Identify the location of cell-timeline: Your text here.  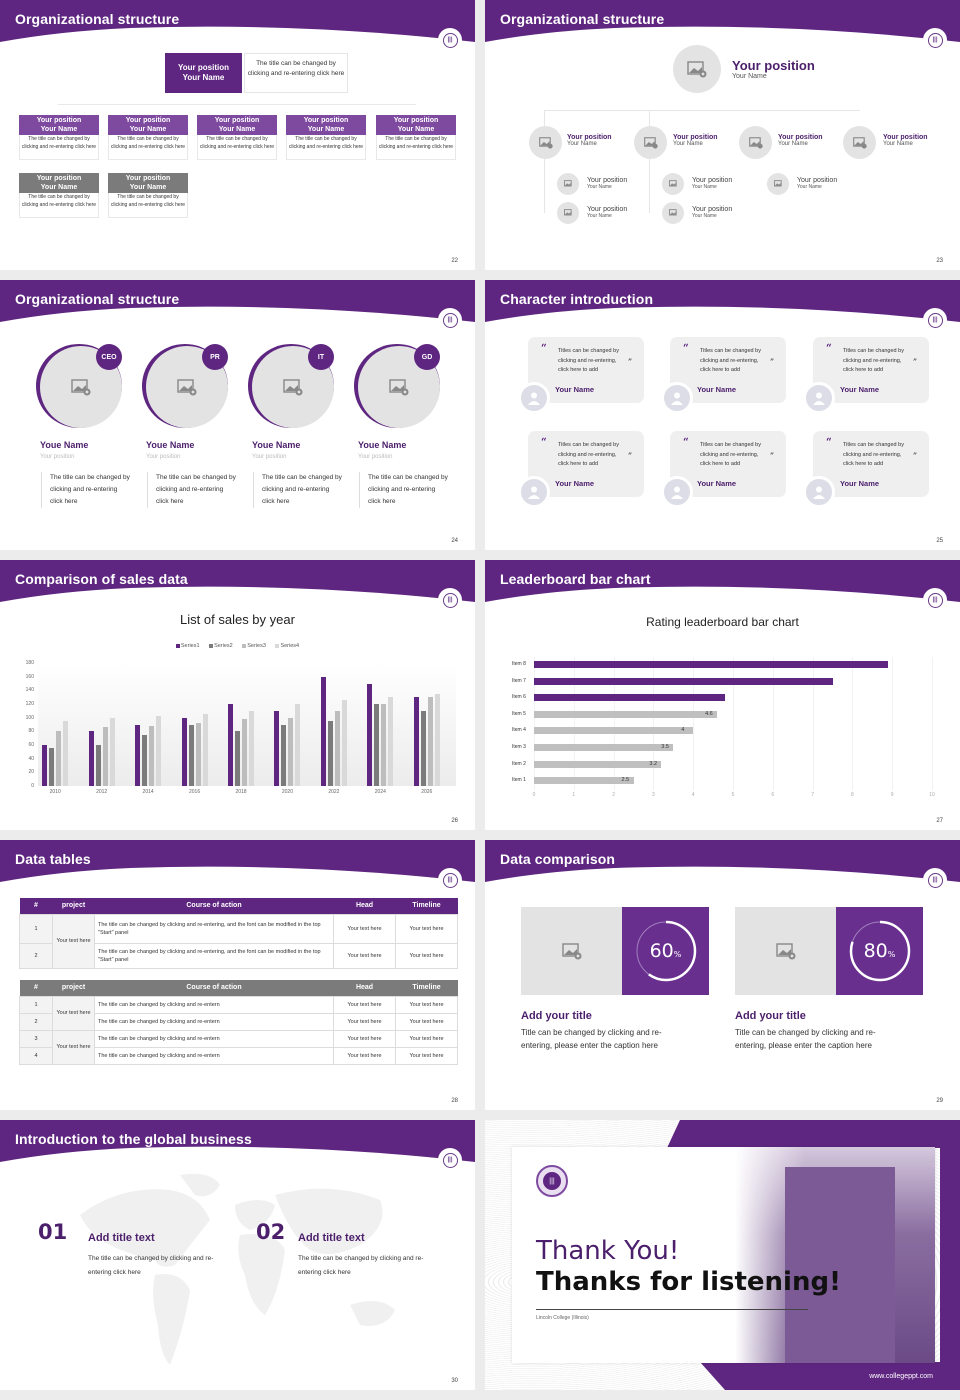
(426, 1004).